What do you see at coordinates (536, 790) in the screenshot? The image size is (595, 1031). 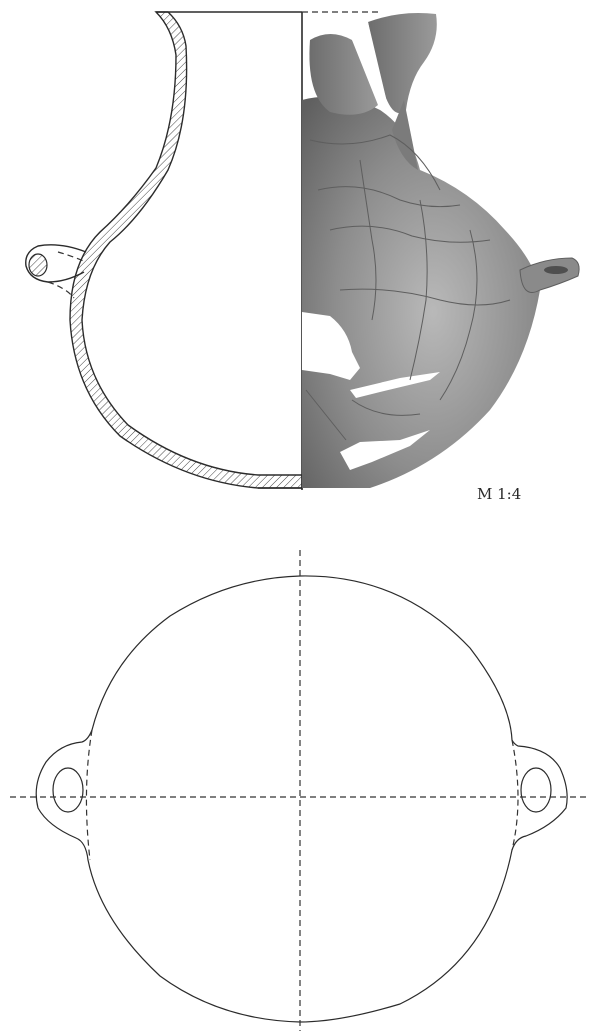 I see `right-handle-hole` at bounding box center [536, 790].